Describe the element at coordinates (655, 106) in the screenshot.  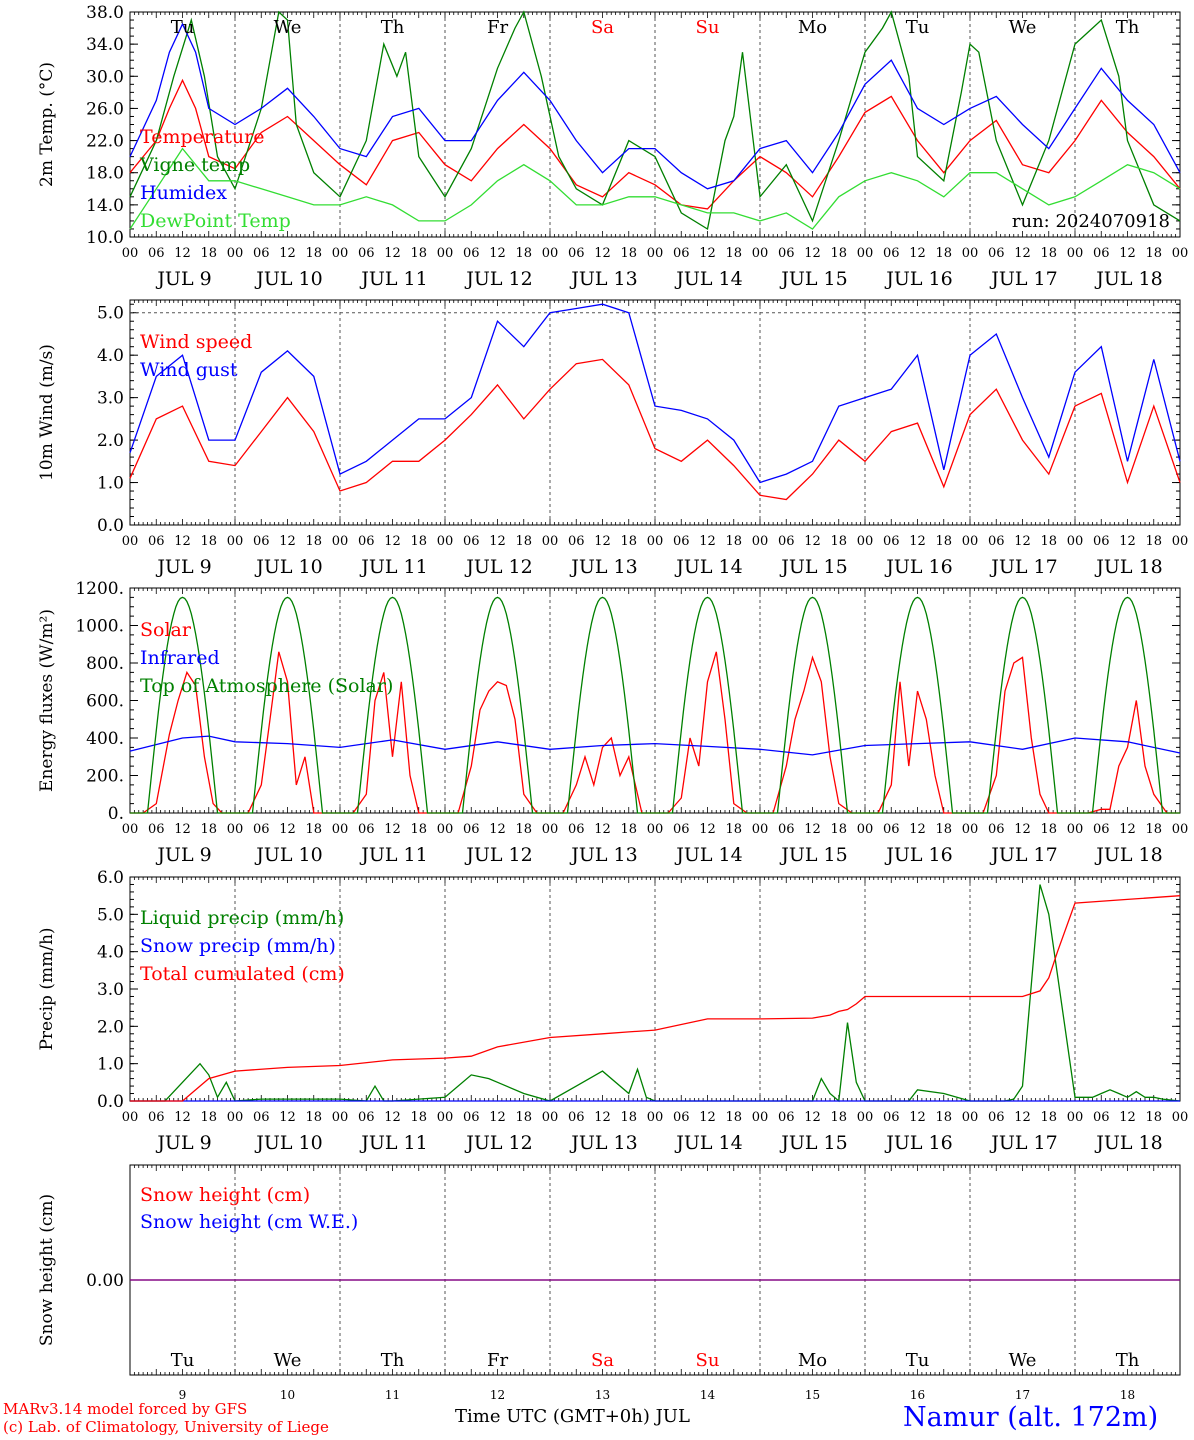
I see `series-line-humidex` at that location.